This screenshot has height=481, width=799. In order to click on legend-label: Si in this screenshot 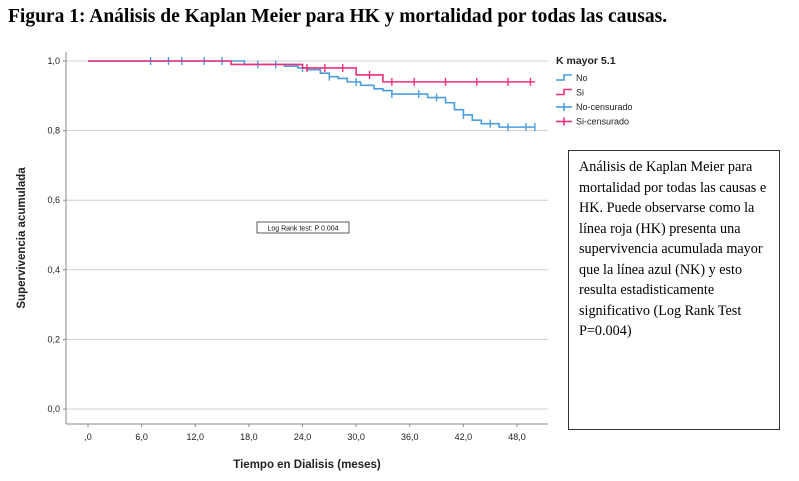, I will do `click(580, 93)`.